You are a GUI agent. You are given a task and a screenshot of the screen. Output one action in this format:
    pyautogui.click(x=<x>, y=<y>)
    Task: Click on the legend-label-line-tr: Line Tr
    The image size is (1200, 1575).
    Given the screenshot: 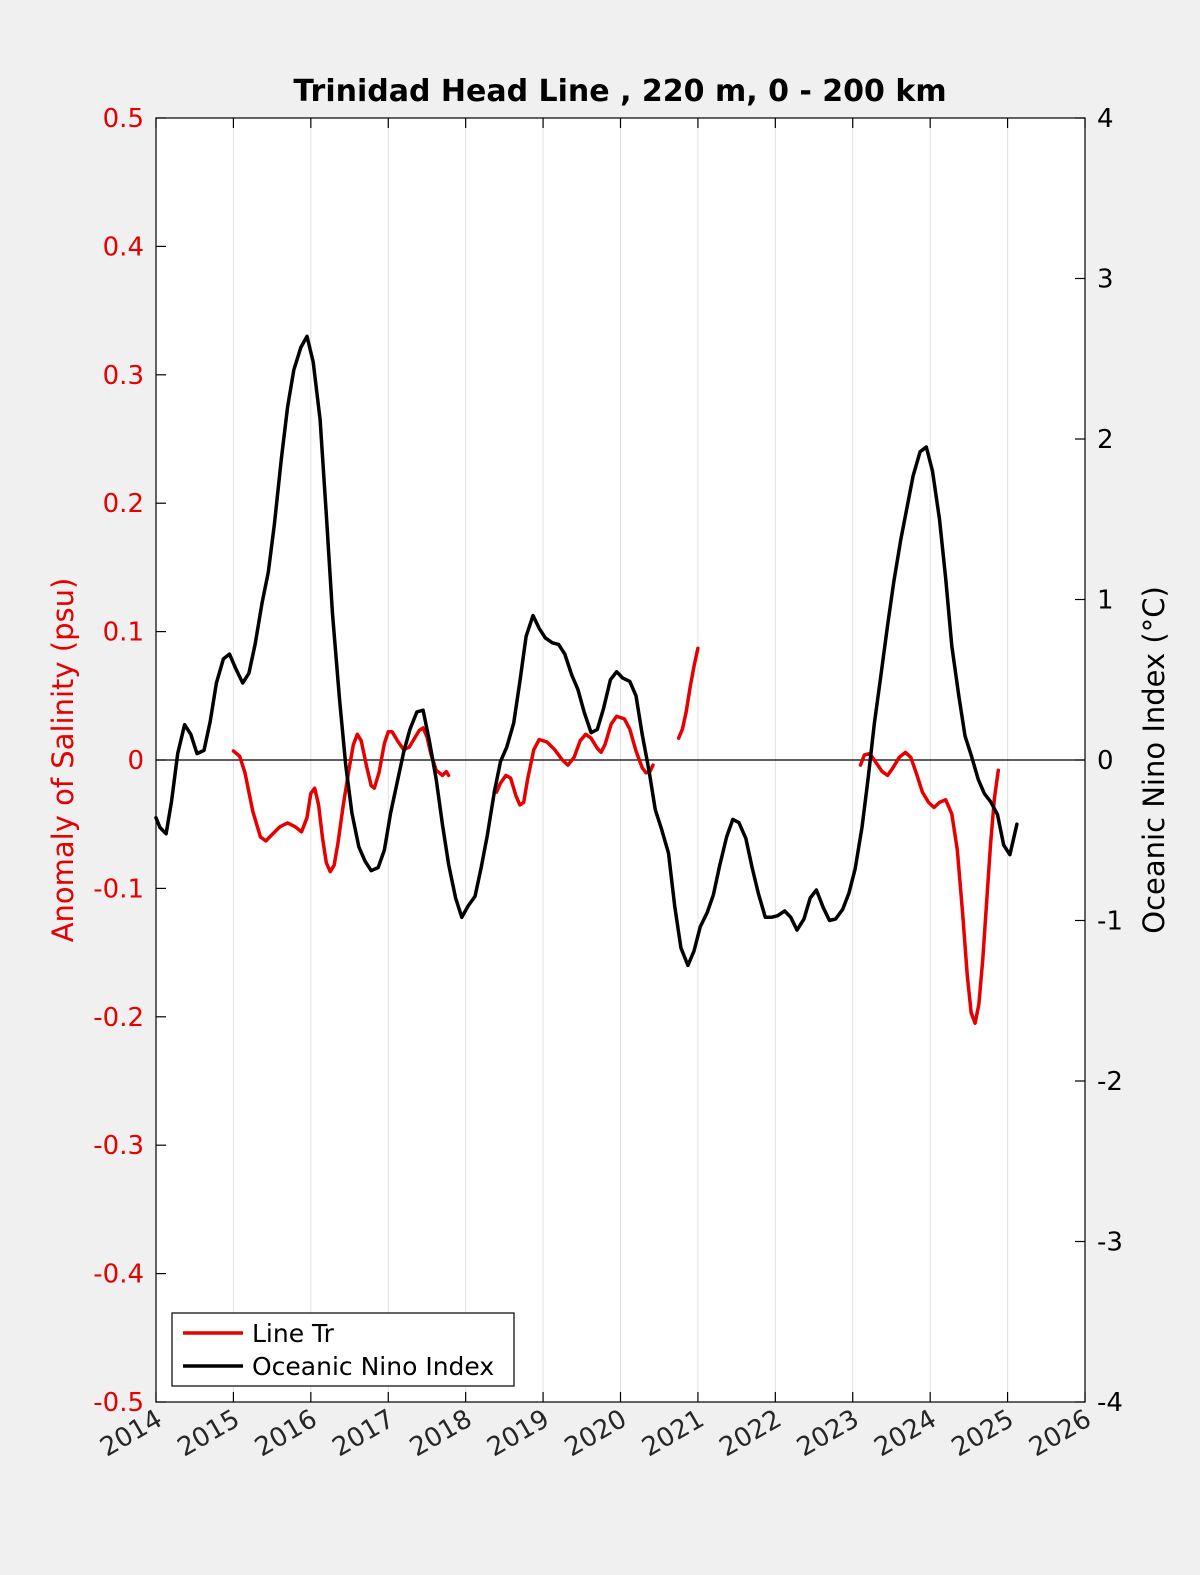 What is the action you would take?
    pyautogui.click(x=293, y=1333)
    